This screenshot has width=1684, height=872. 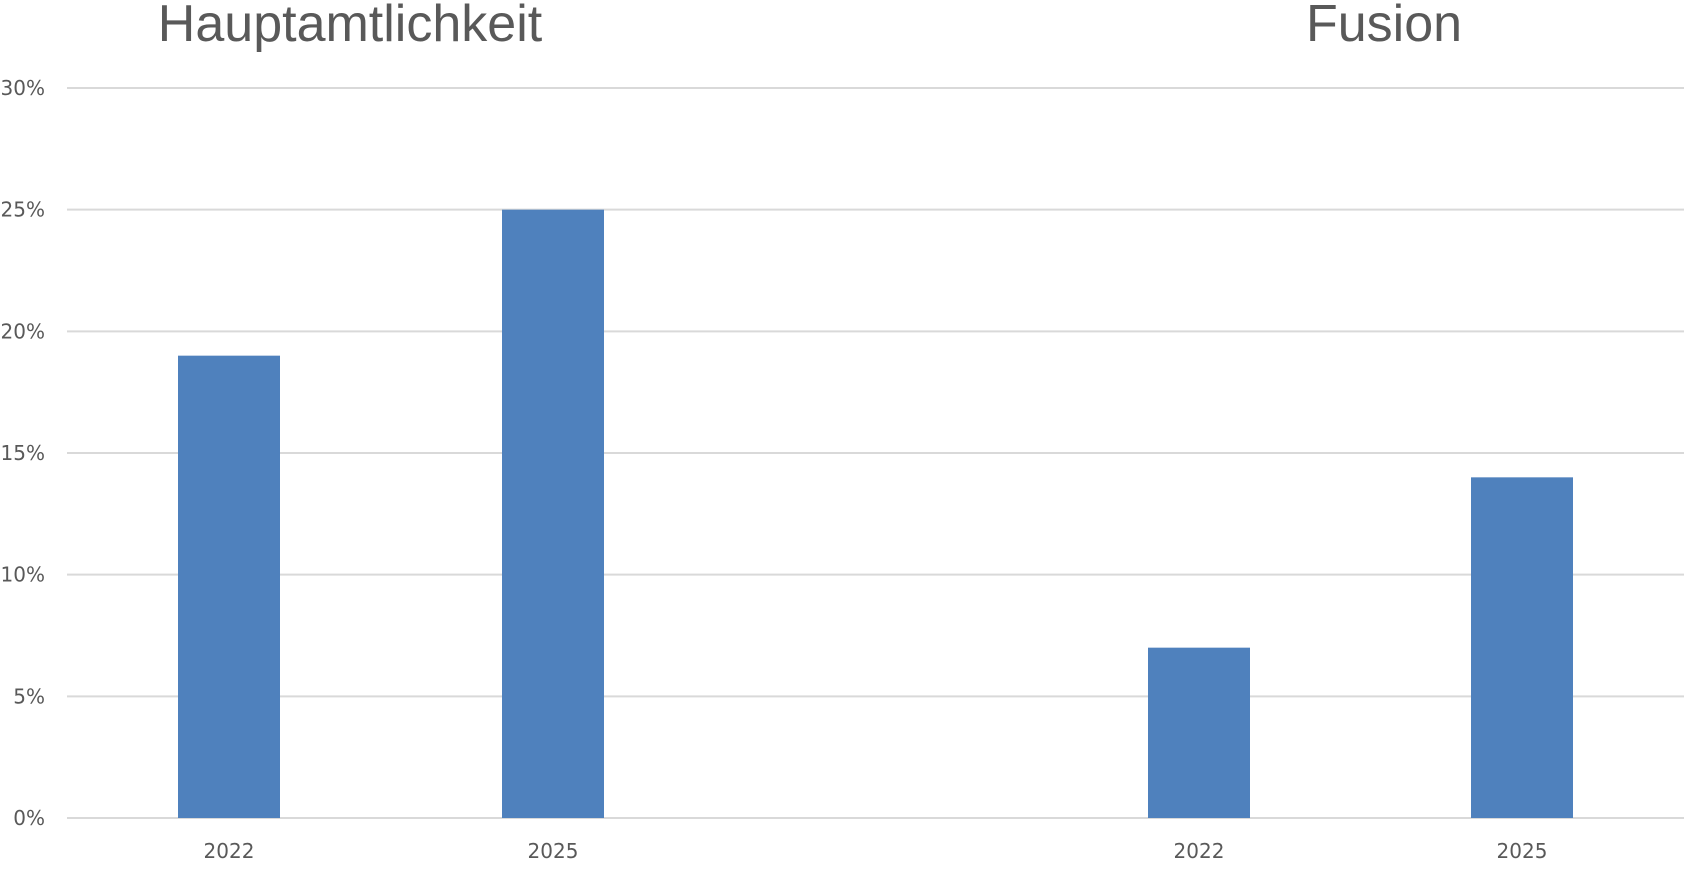 What do you see at coordinates (29, 696) in the screenshot?
I see `y-tick-label: 5%` at bounding box center [29, 696].